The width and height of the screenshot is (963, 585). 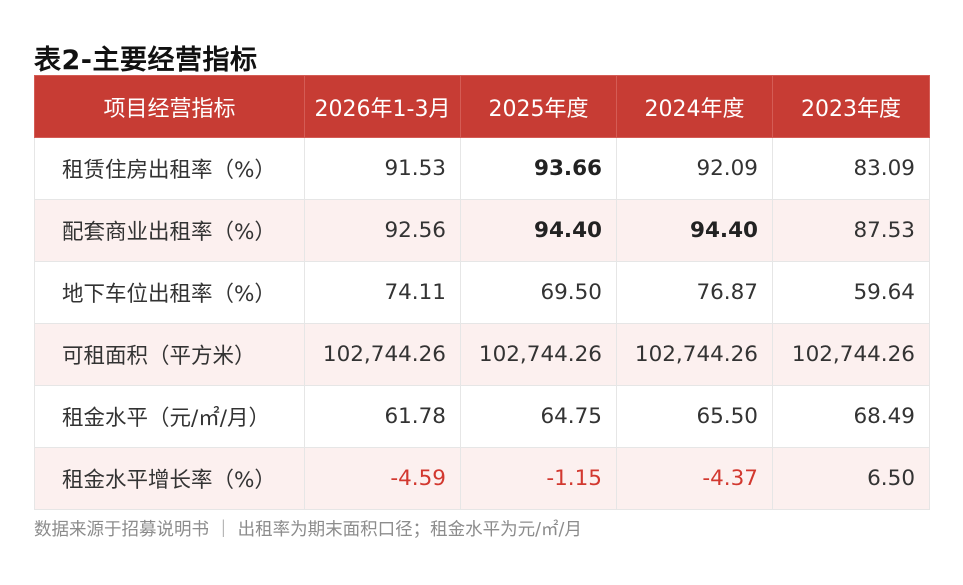 What do you see at coordinates (308, 530) in the screenshot?
I see `source-note: 数据来源于招募说明书 ｜ 出租率为期末面积口径；租金水平为元/㎡/月` at bounding box center [308, 530].